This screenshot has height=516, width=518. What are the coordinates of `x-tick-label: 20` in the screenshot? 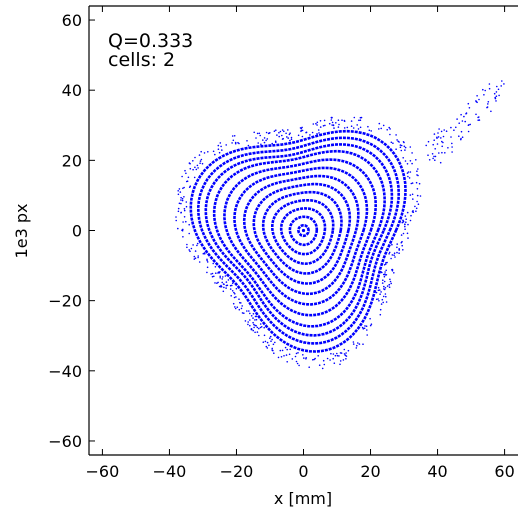 It's located at (370, 471).